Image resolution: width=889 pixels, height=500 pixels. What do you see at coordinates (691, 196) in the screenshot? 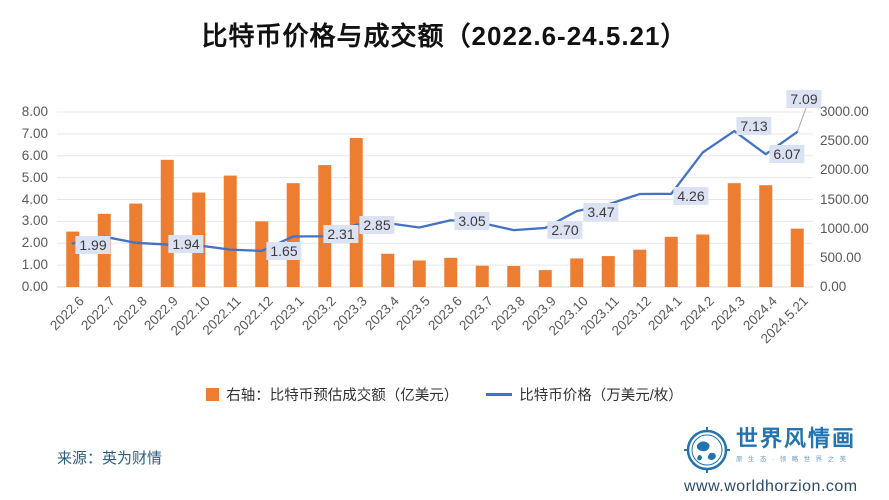
I see `data-label: 4.26` at bounding box center [691, 196].